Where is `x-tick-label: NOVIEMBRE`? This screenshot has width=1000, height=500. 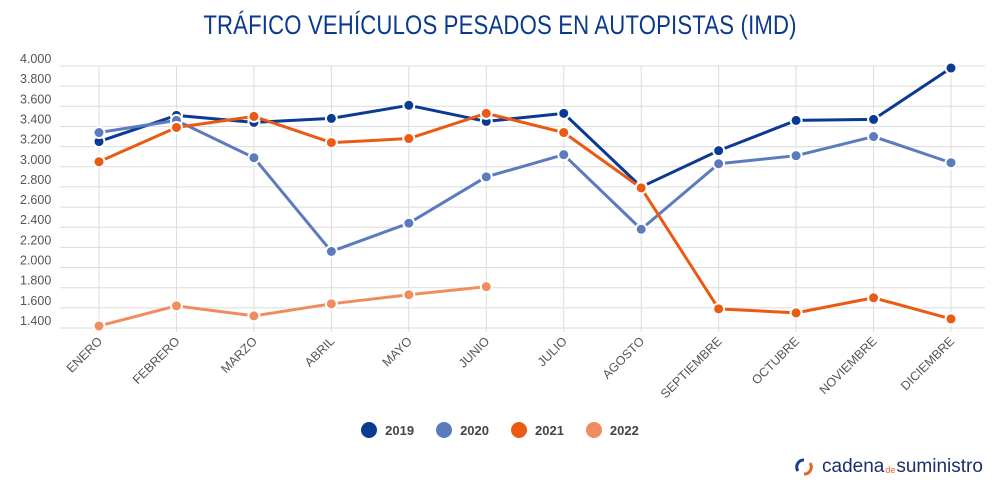
x-tick-label: NOVIEMBRE is located at coordinates (848, 365).